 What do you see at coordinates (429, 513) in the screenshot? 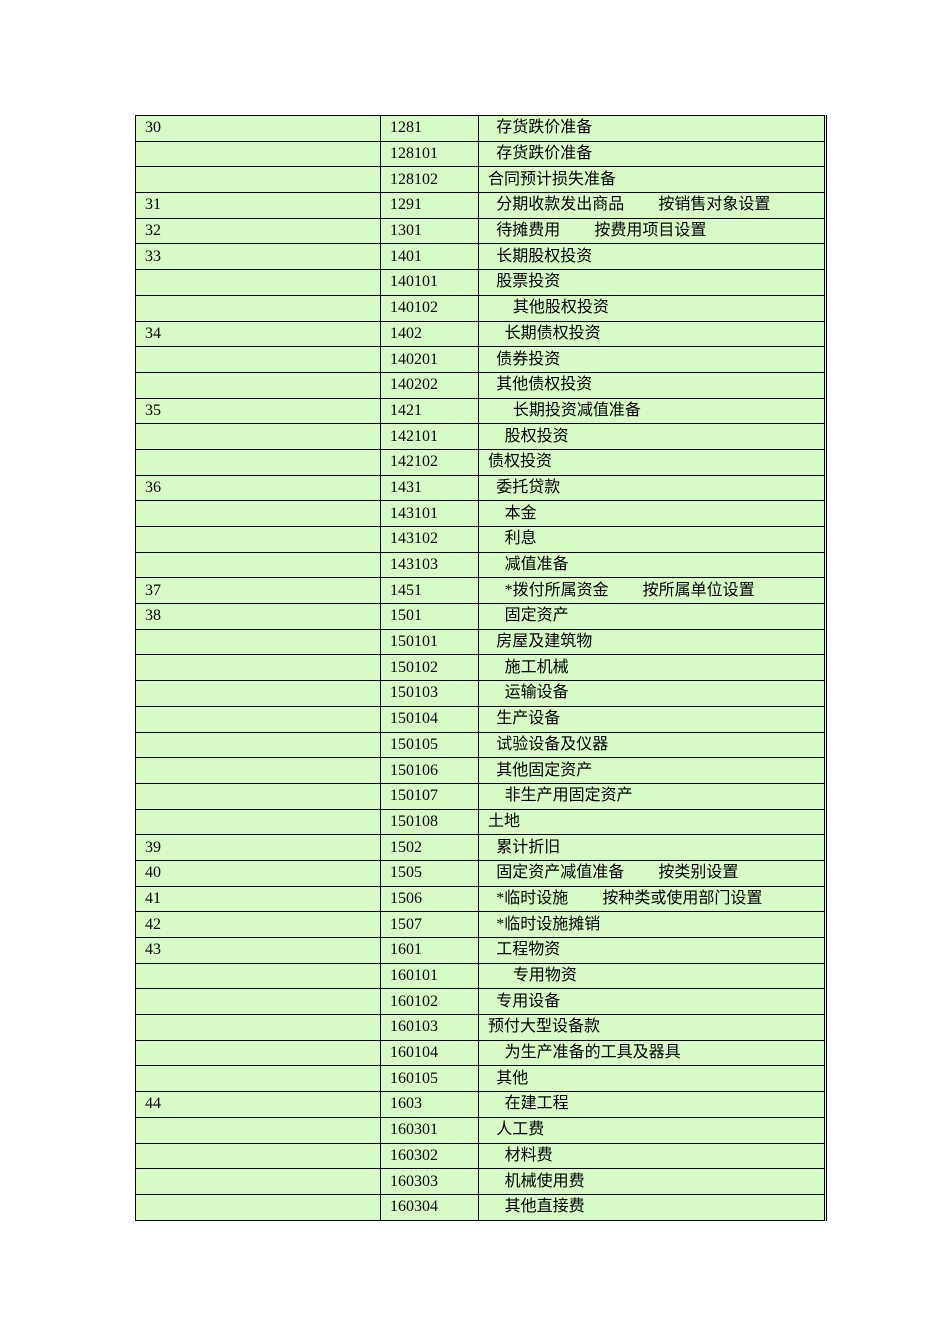
I see `account-code-cell: 143101` at bounding box center [429, 513].